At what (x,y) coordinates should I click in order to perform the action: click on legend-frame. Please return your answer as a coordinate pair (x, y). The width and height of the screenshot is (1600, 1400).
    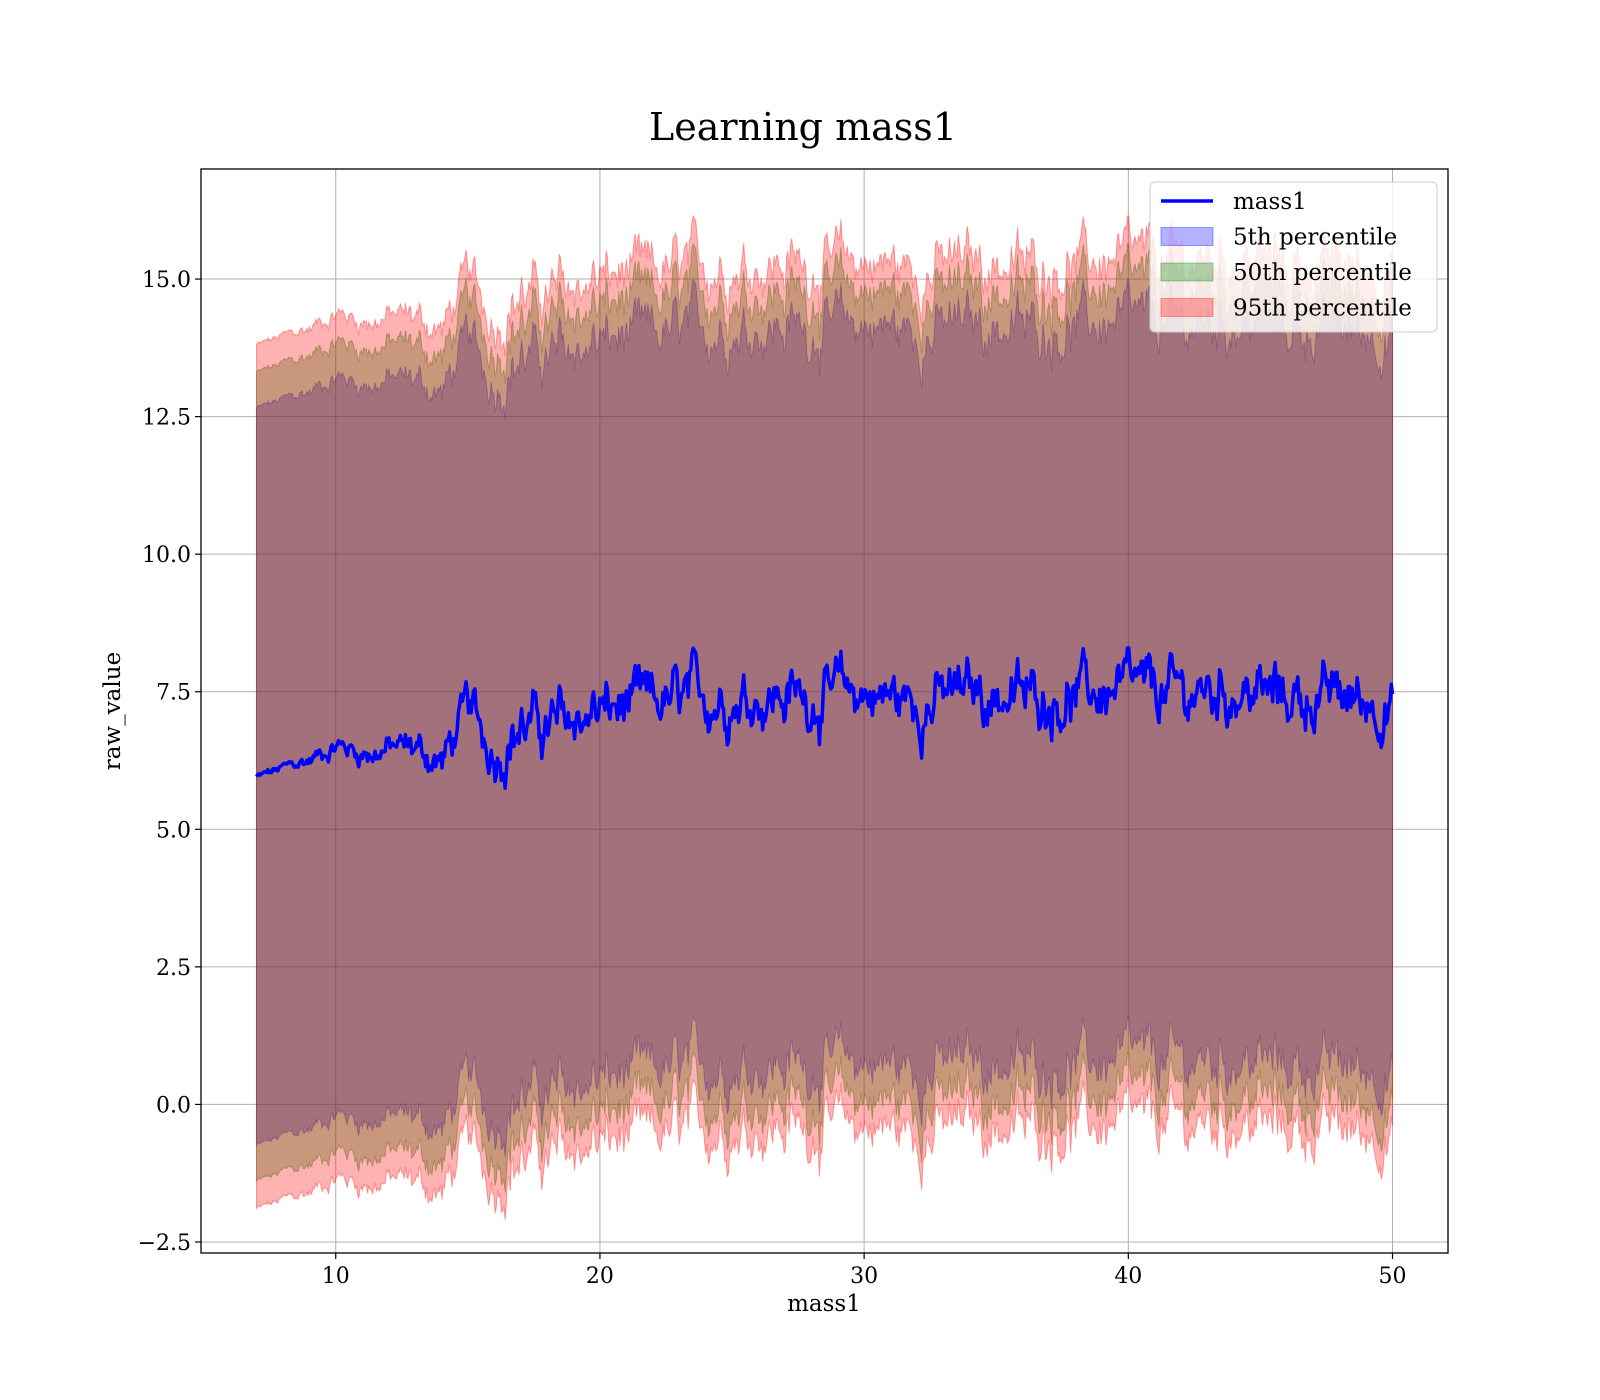
    Looking at the image, I should click on (1293, 257).